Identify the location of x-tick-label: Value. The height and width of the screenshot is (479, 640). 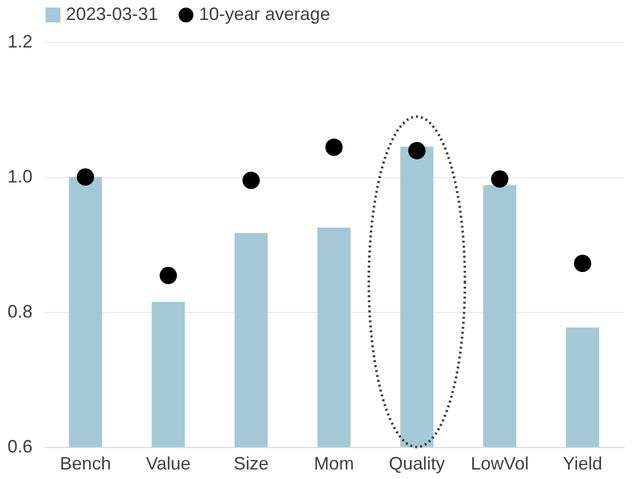
(168, 464).